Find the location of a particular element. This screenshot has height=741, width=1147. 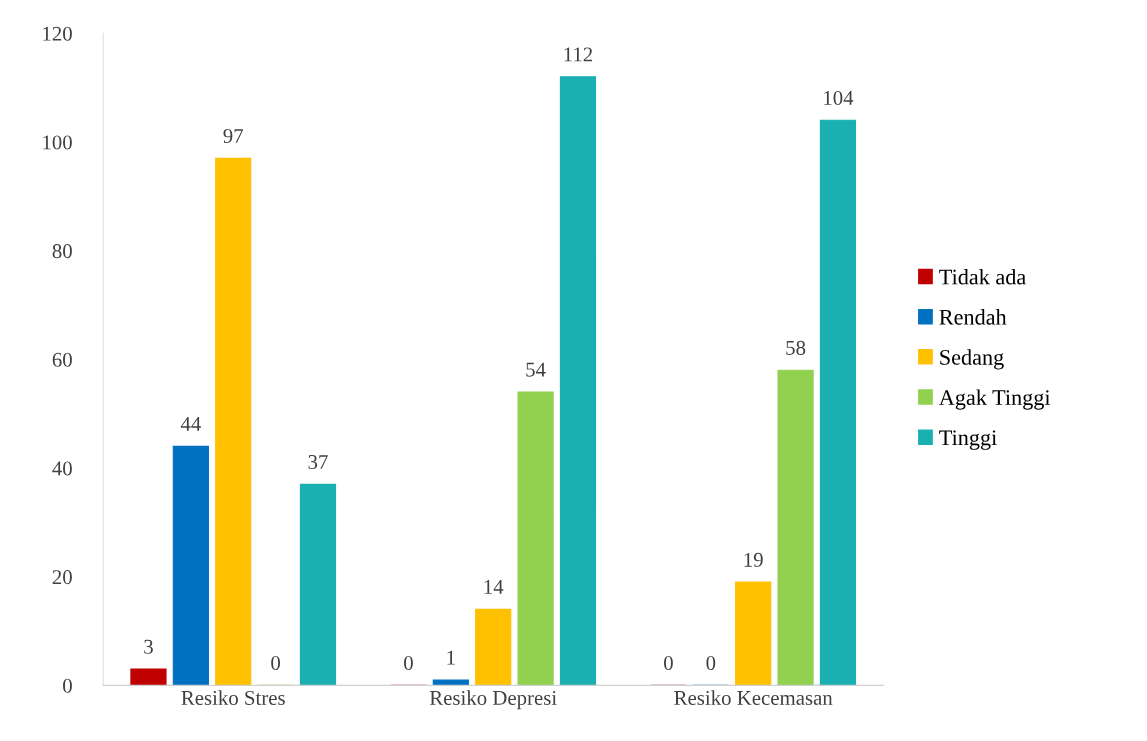

data-label: 44 is located at coordinates (190, 424).